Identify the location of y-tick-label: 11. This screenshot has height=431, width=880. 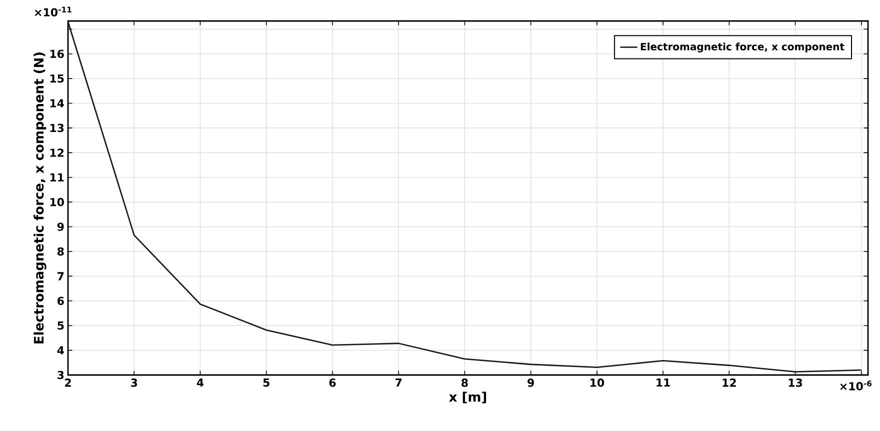
(57, 177).